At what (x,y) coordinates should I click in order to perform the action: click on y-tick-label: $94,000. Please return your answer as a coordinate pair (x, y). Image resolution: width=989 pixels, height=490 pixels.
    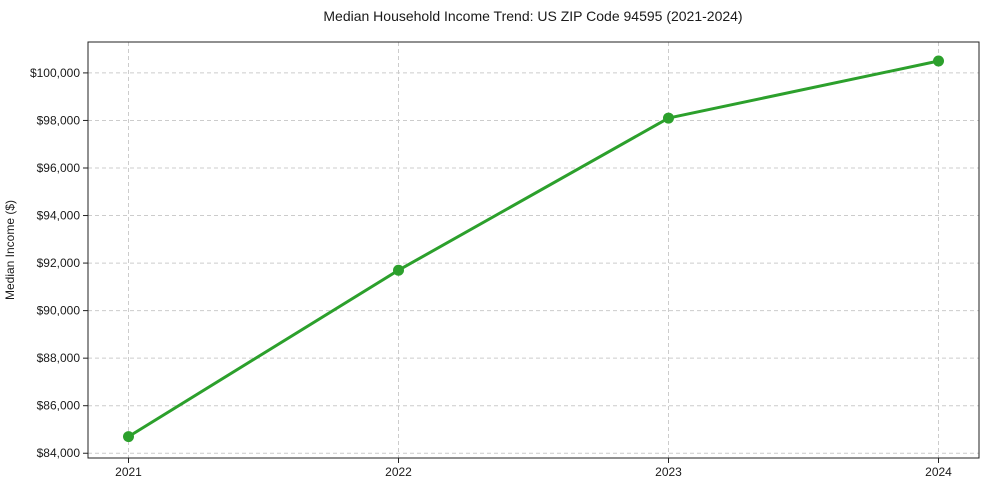
    Looking at the image, I should click on (59, 216).